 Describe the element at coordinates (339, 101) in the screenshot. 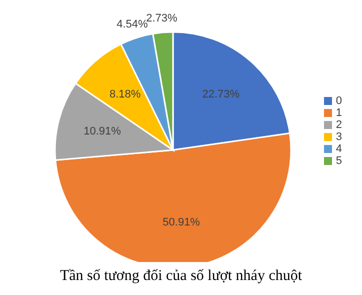

I see `legend-label: 0` at that location.